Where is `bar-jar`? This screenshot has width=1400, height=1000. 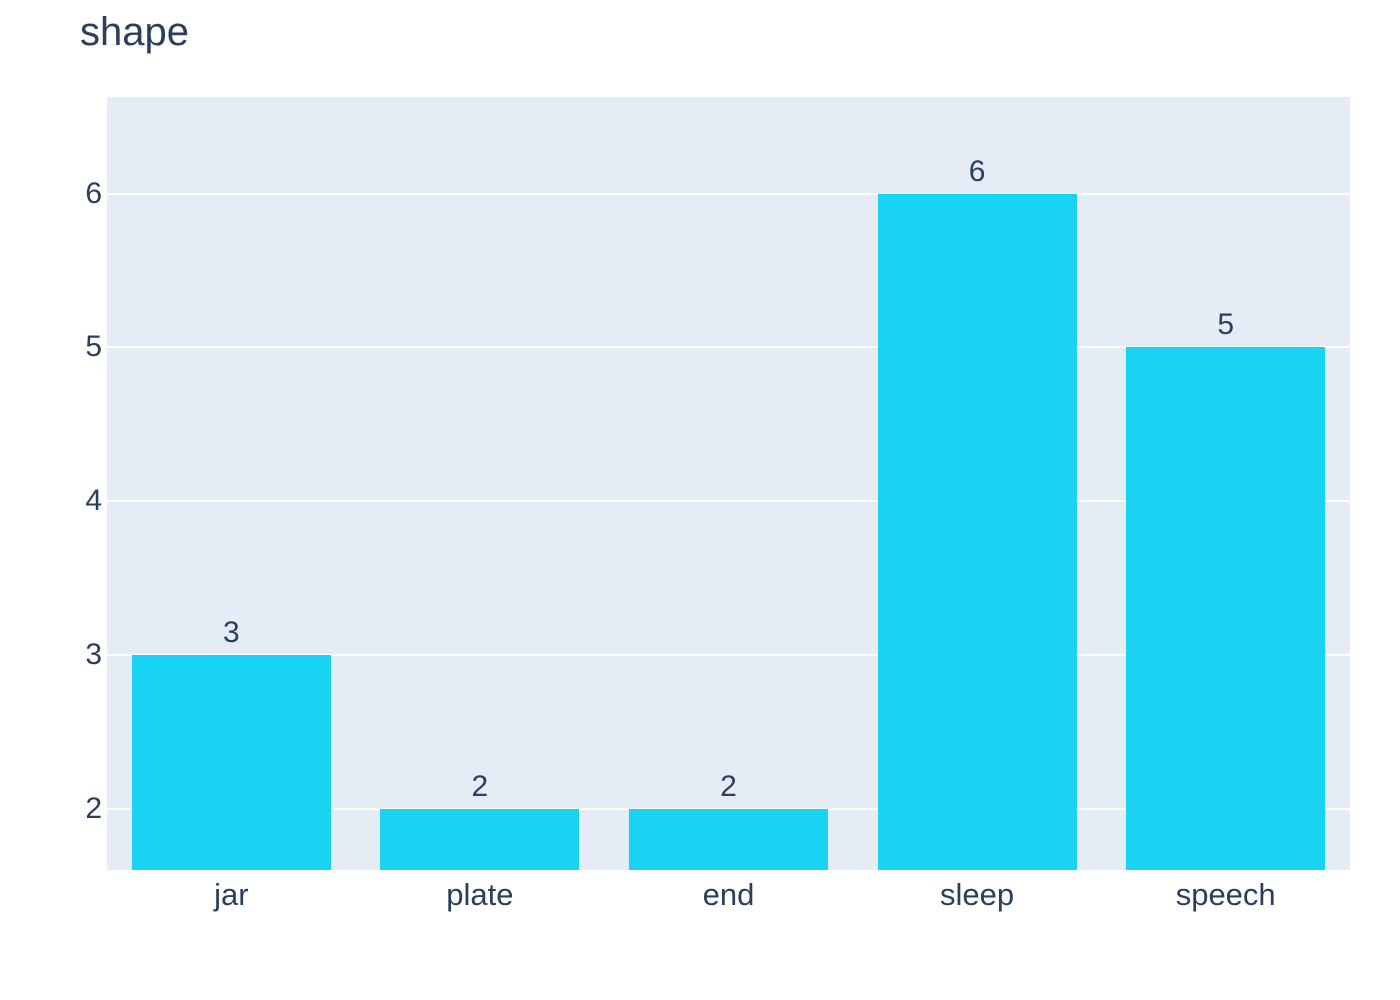
bar-jar is located at coordinates (231, 762).